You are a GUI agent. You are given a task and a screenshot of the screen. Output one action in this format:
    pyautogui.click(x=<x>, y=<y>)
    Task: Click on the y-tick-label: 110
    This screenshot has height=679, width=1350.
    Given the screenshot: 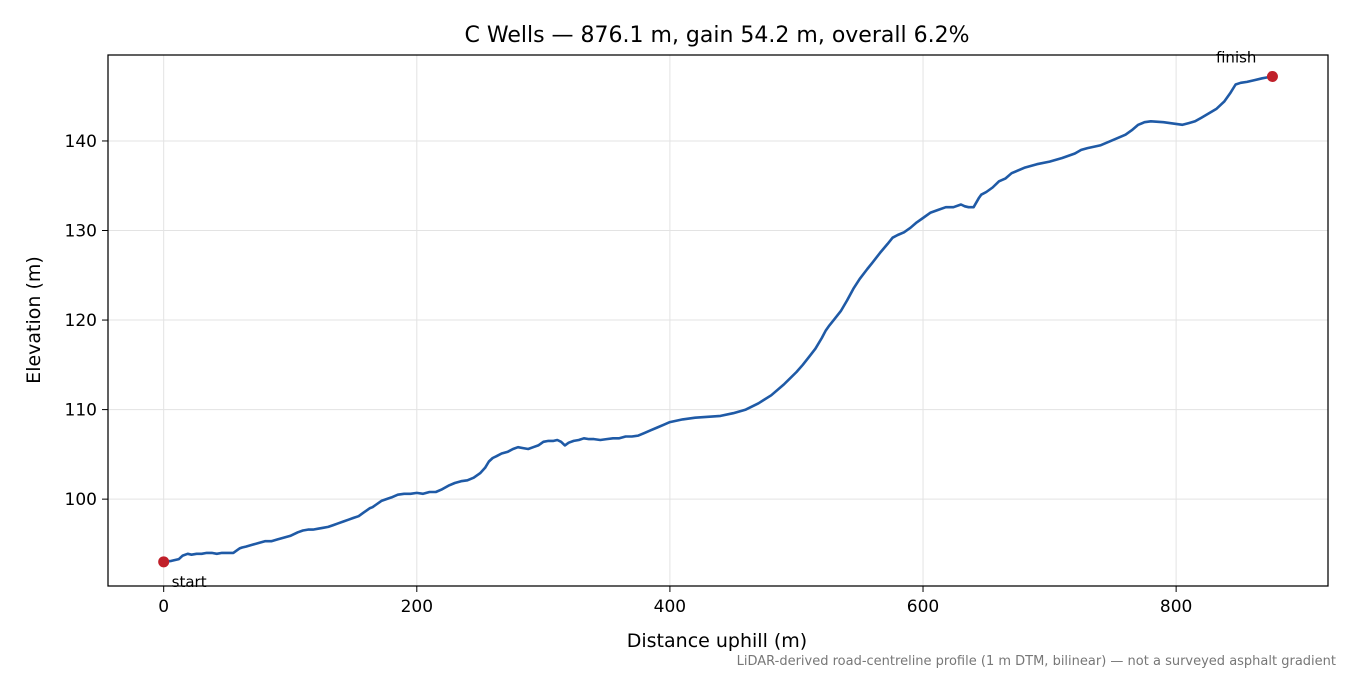 What is the action you would take?
    pyautogui.click(x=81, y=411)
    